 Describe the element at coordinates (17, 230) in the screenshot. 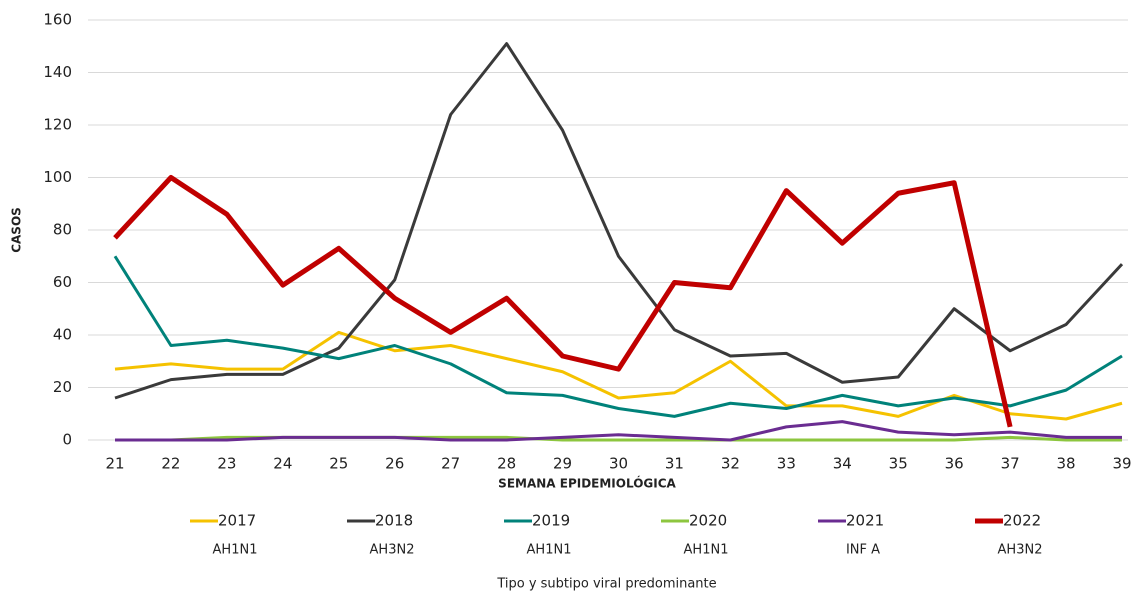

I see `y-axis-title: CASOS` at that location.